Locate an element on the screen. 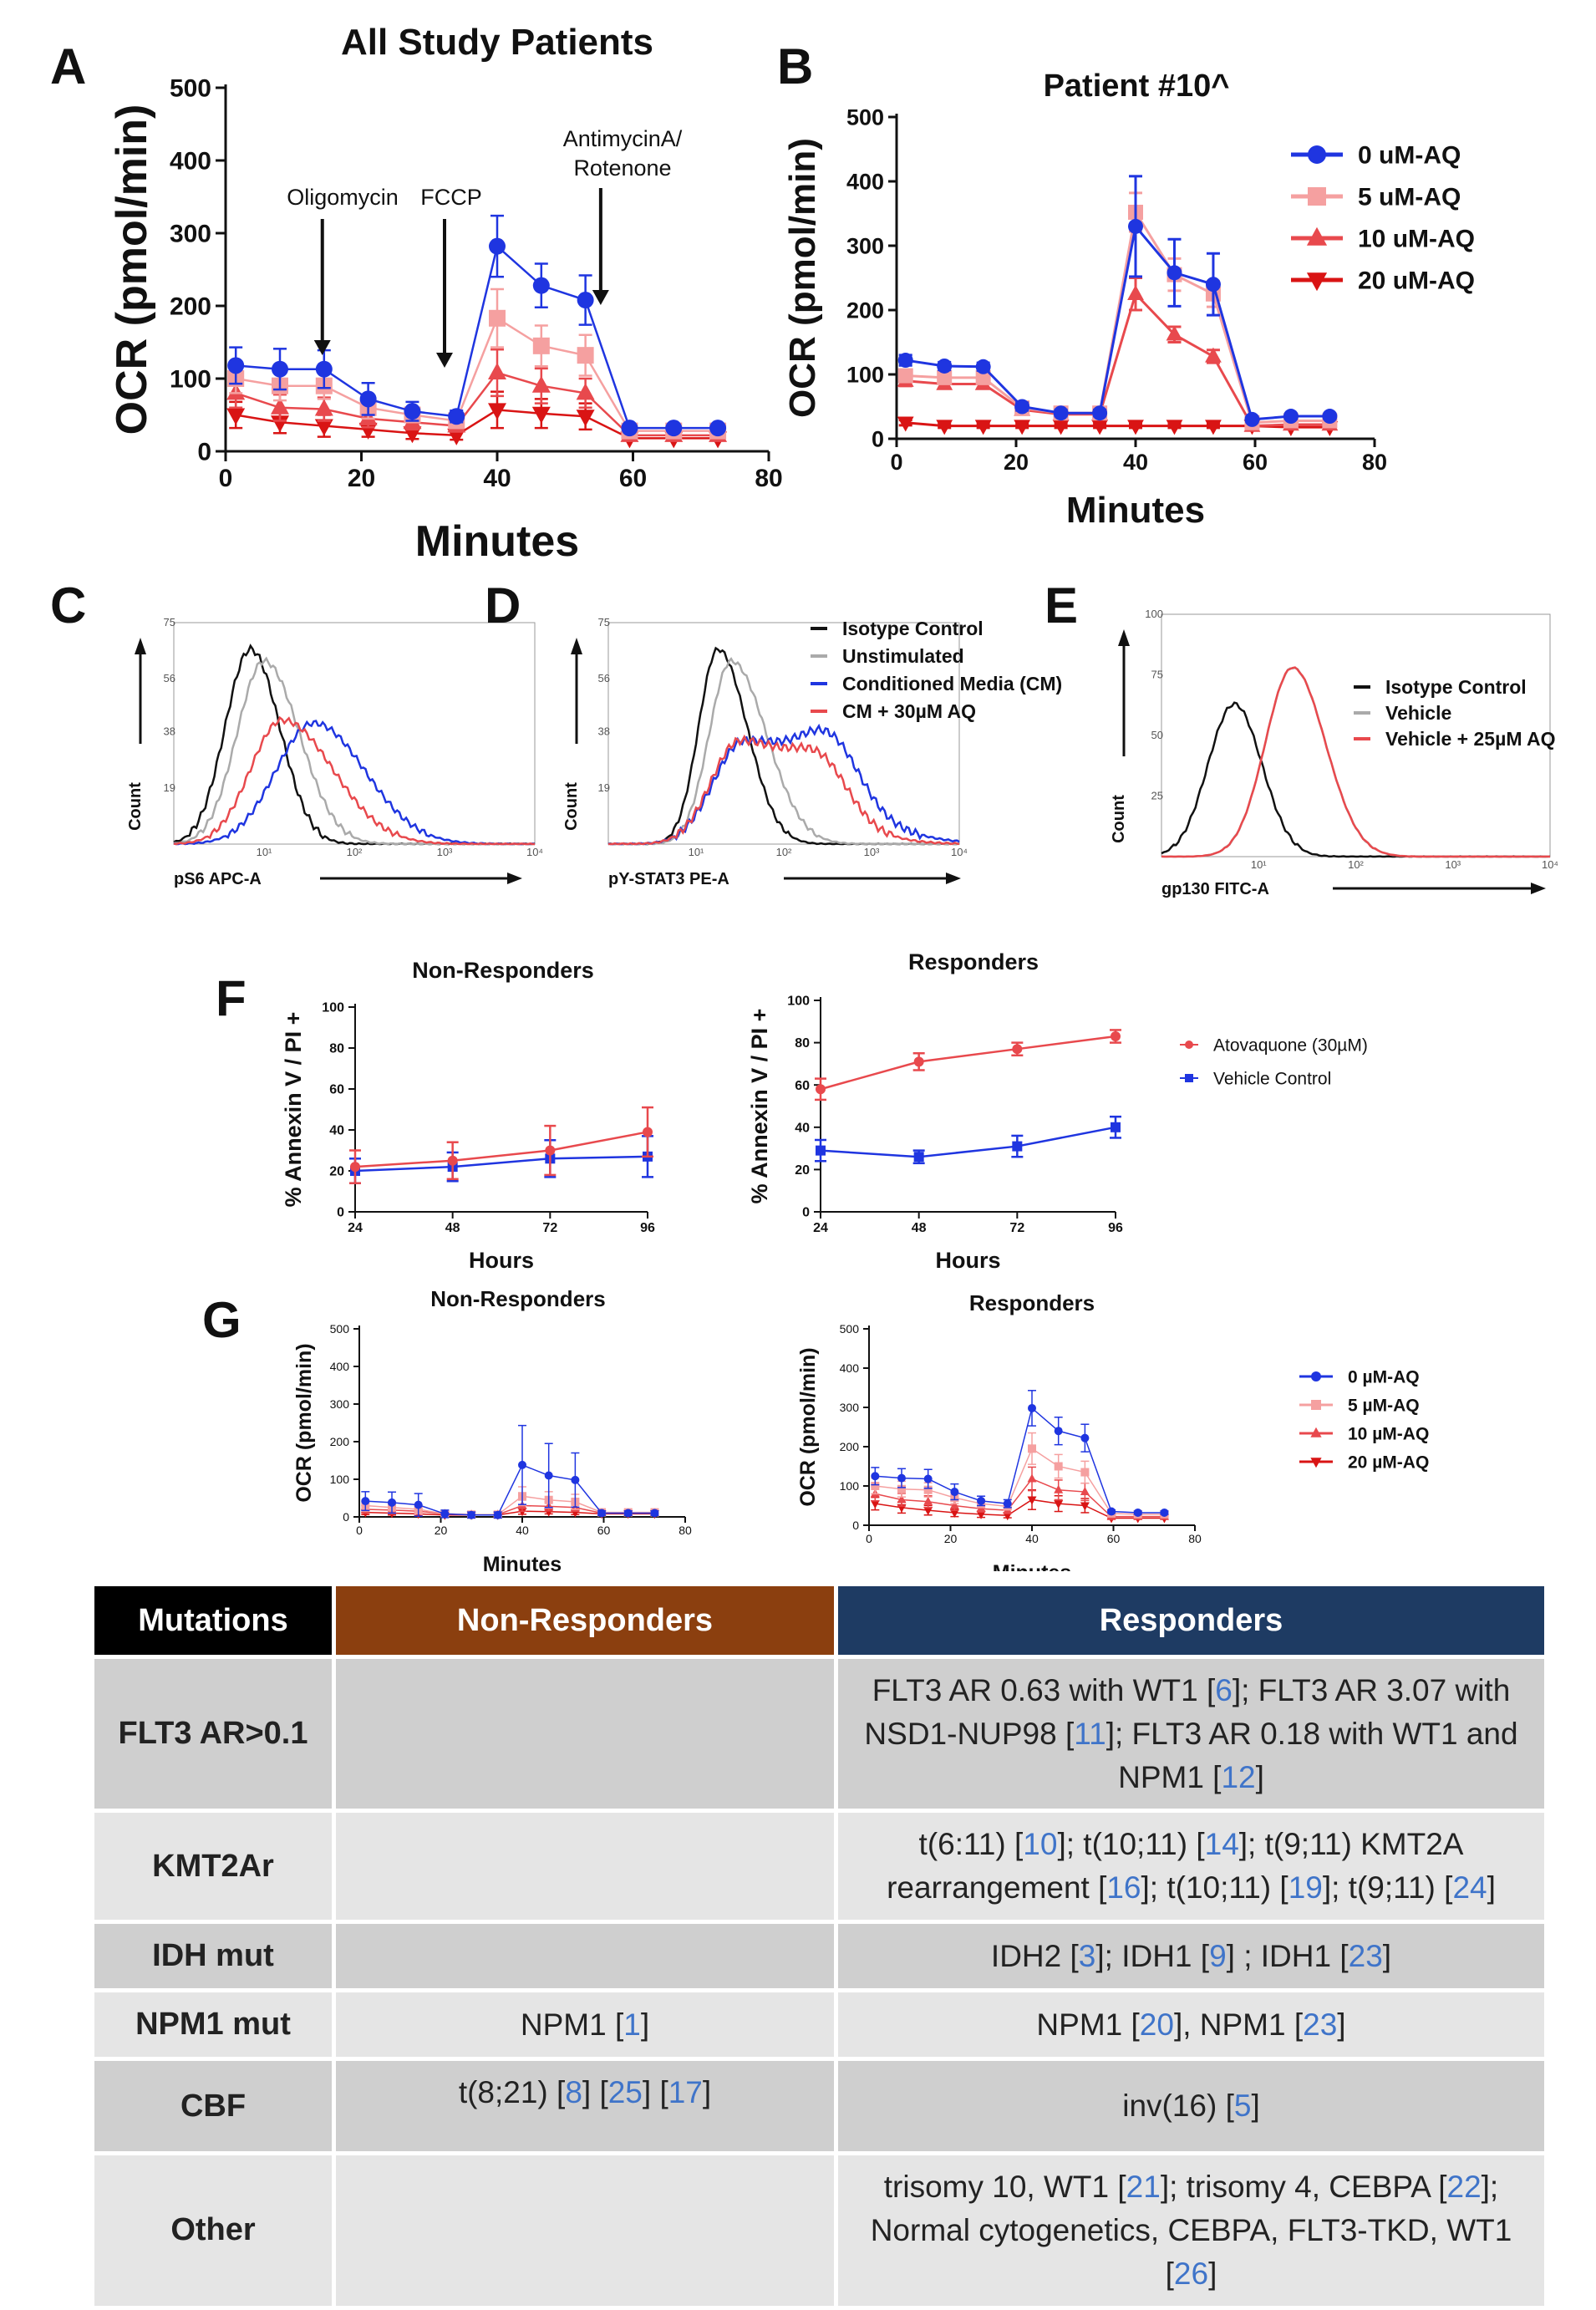 Image resolution: width=1596 pixels, height=2310 pixels. x-tick-label: 20 is located at coordinates (442, 1530).